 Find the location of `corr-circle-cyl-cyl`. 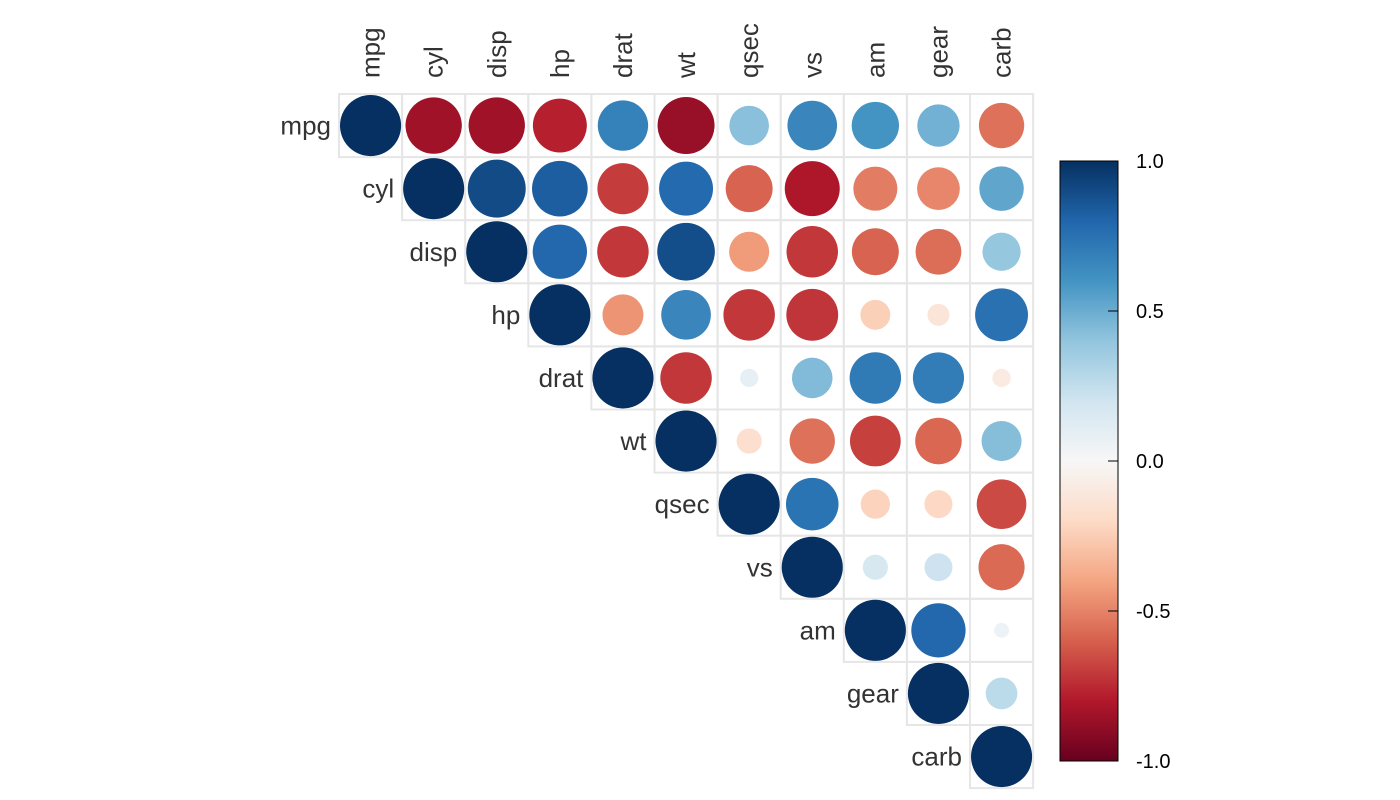

corr-circle-cyl-cyl is located at coordinates (434, 189).